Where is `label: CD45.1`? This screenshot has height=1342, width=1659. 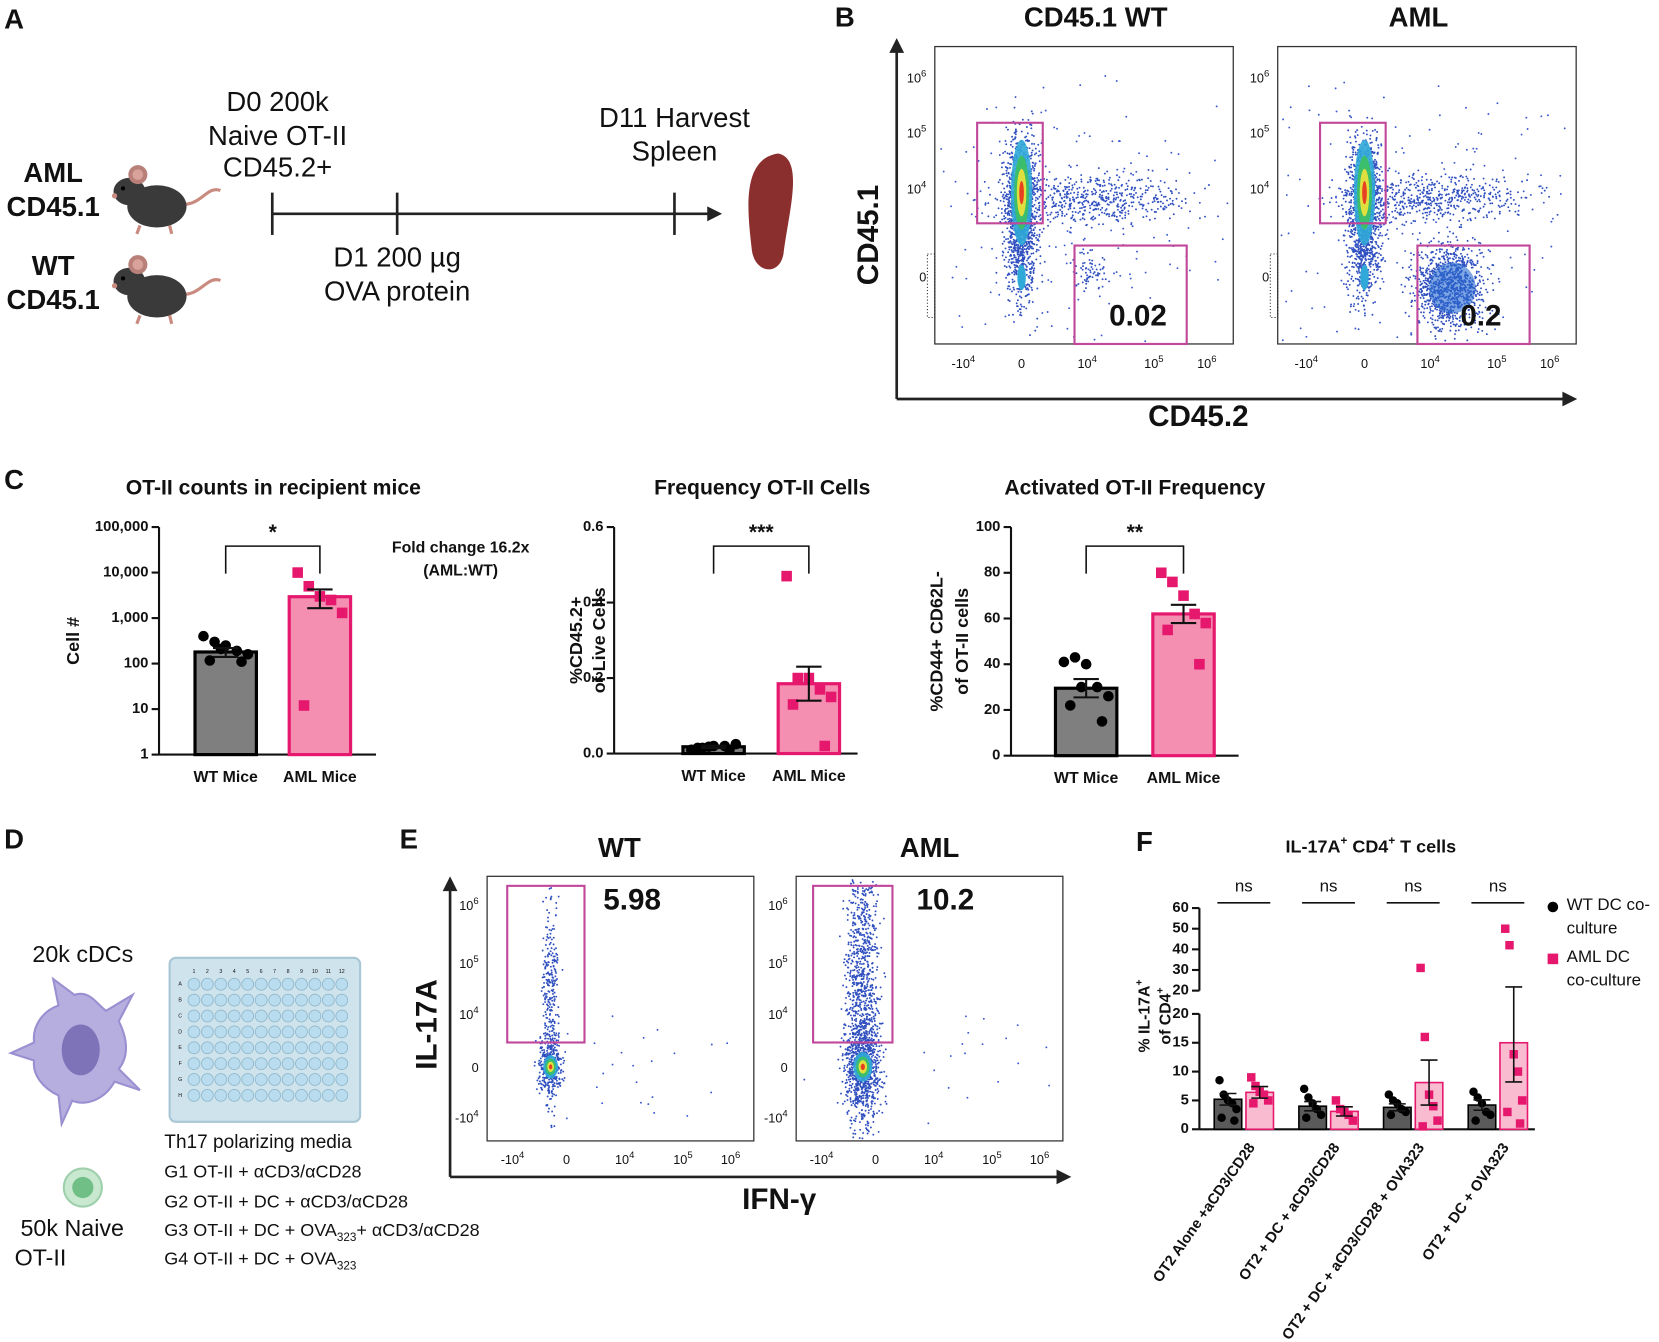 label: CD45.1 is located at coordinates (868, 235).